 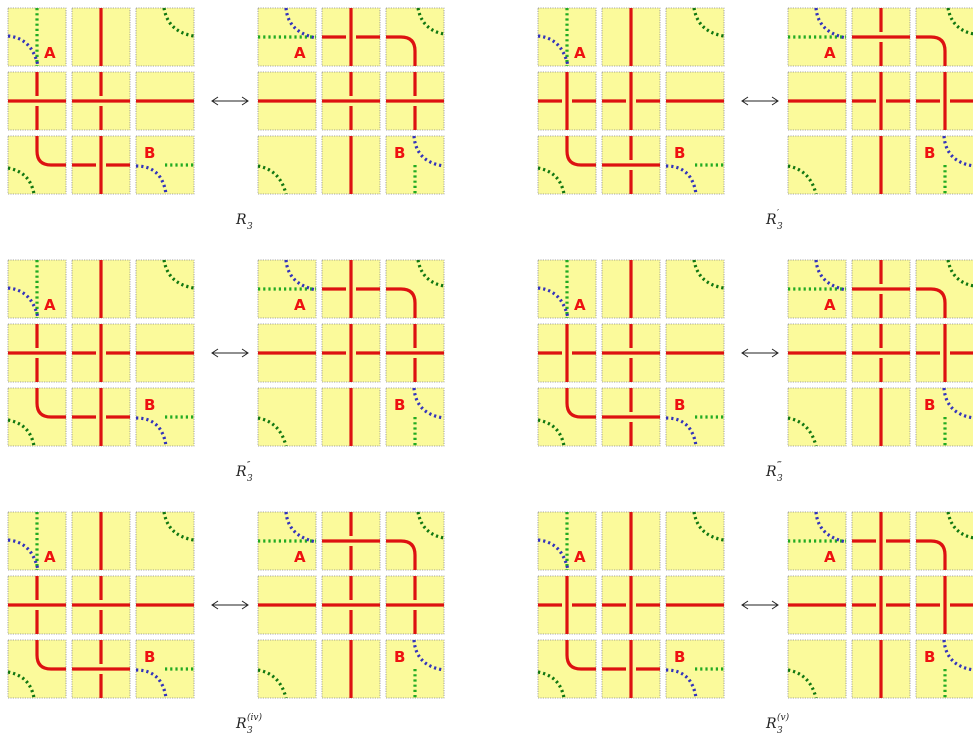 I want to click on panel-caption: R 3 ‴, so click(x=774, y=472).